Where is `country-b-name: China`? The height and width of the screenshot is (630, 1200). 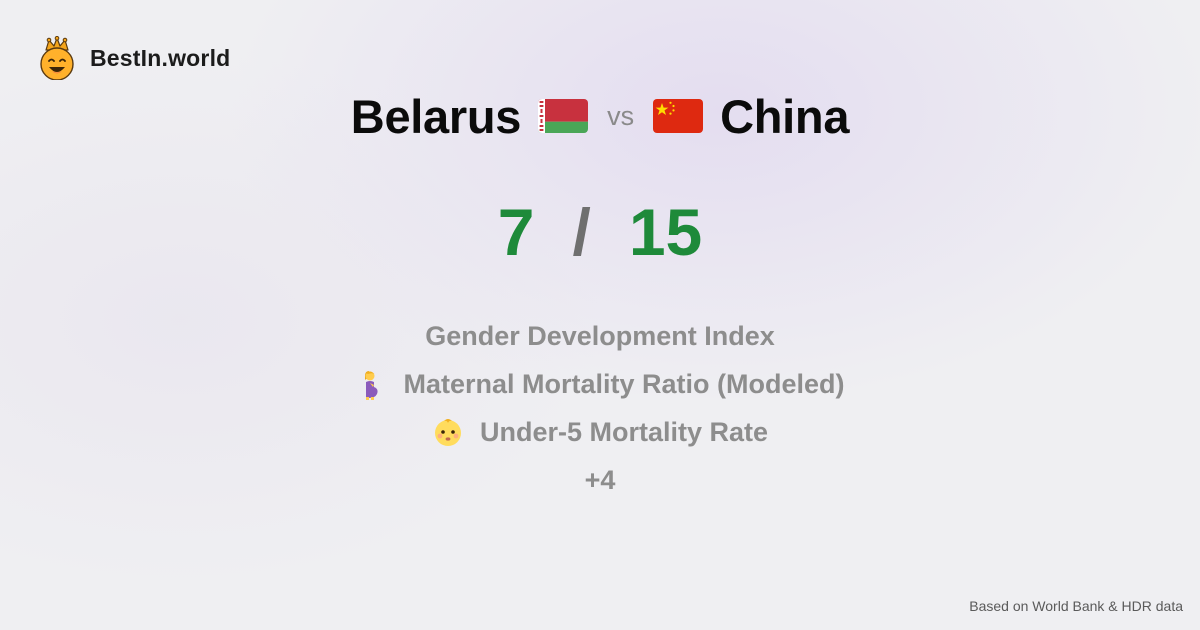 country-b-name: China is located at coordinates (785, 116).